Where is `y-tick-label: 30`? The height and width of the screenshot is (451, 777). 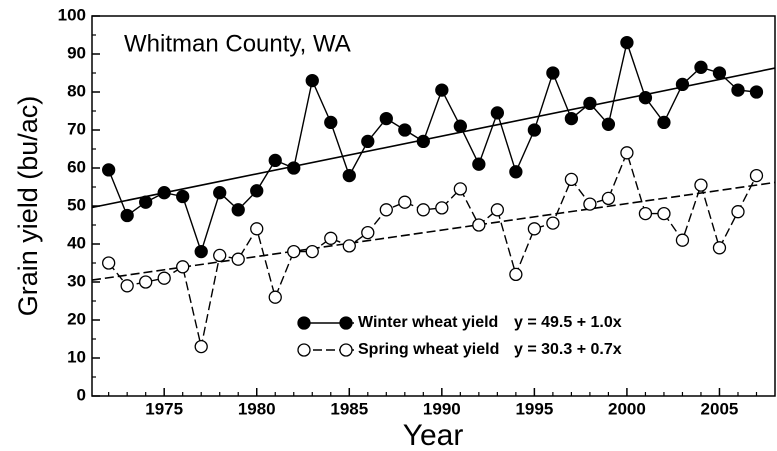
y-tick-label: 30 is located at coordinates (76, 280).